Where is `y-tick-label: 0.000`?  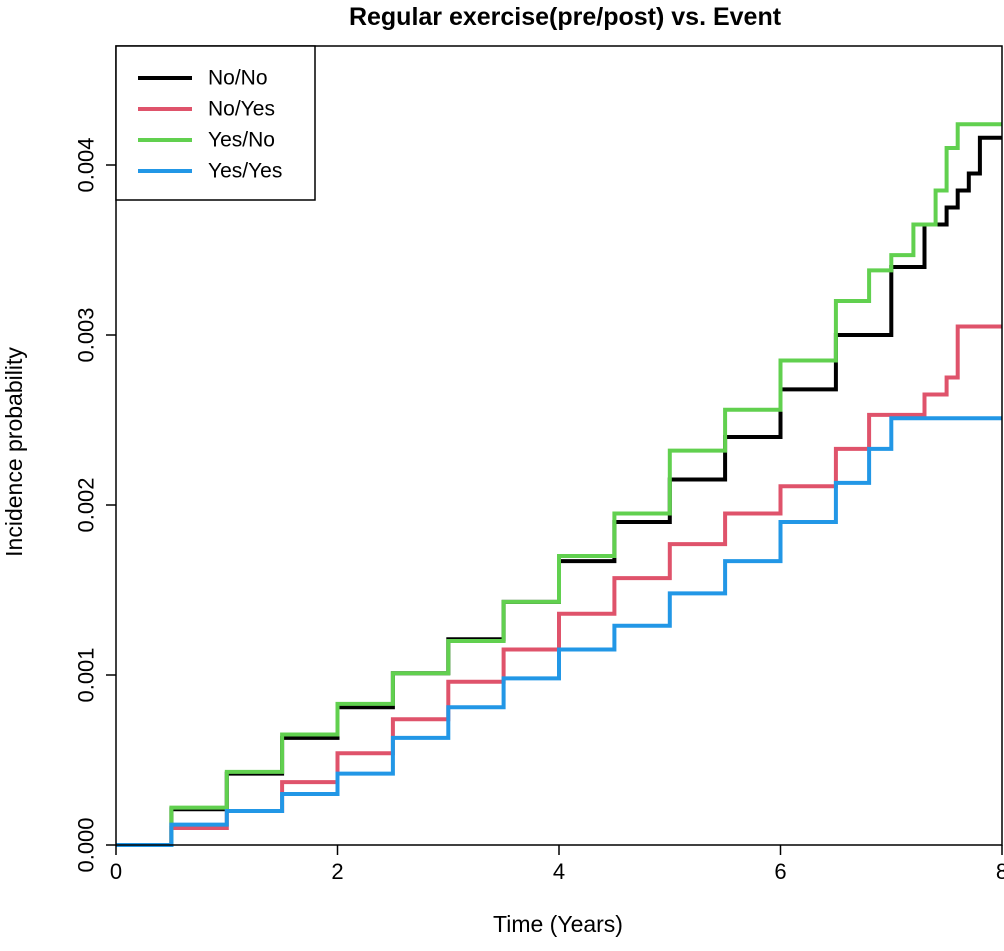
y-tick-label: 0.000 is located at coordinates (86, 844).